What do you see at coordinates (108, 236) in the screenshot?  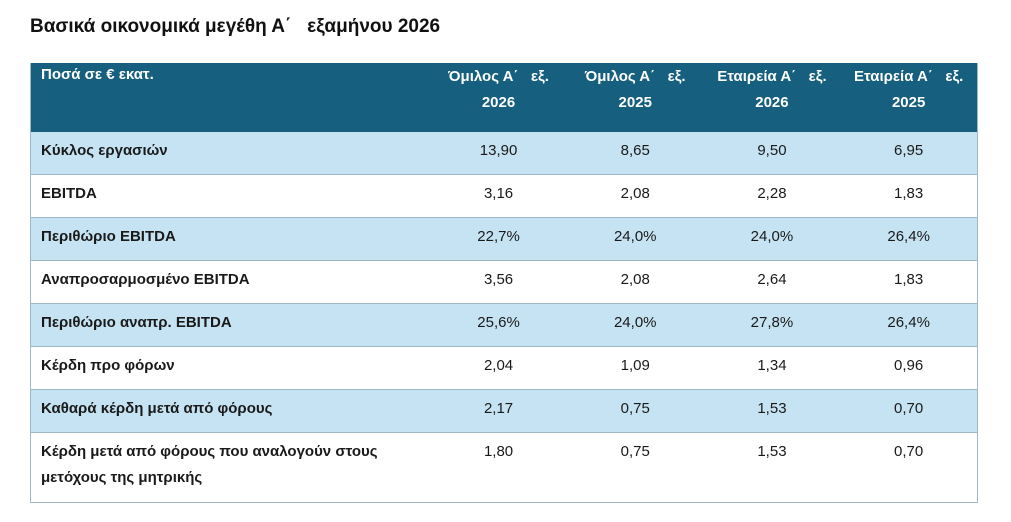 I see `row-label: Περιθώριο EBITDA` at bounding box center [108, 236].